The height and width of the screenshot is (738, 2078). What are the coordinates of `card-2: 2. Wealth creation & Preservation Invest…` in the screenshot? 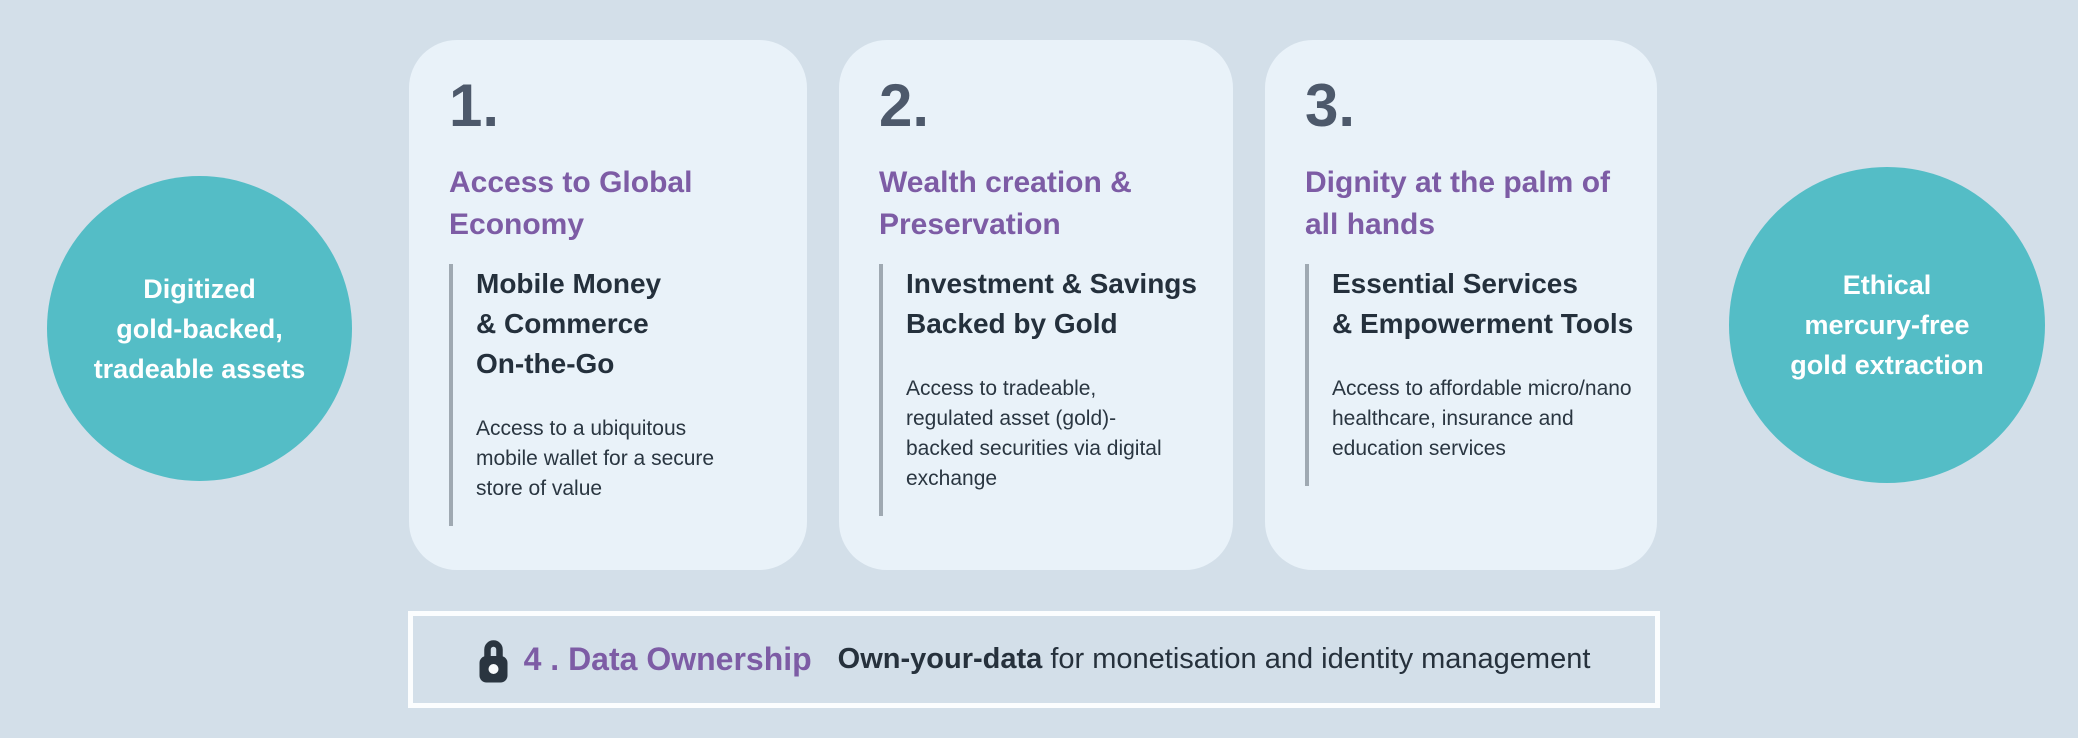 It's located at (1036, 305).